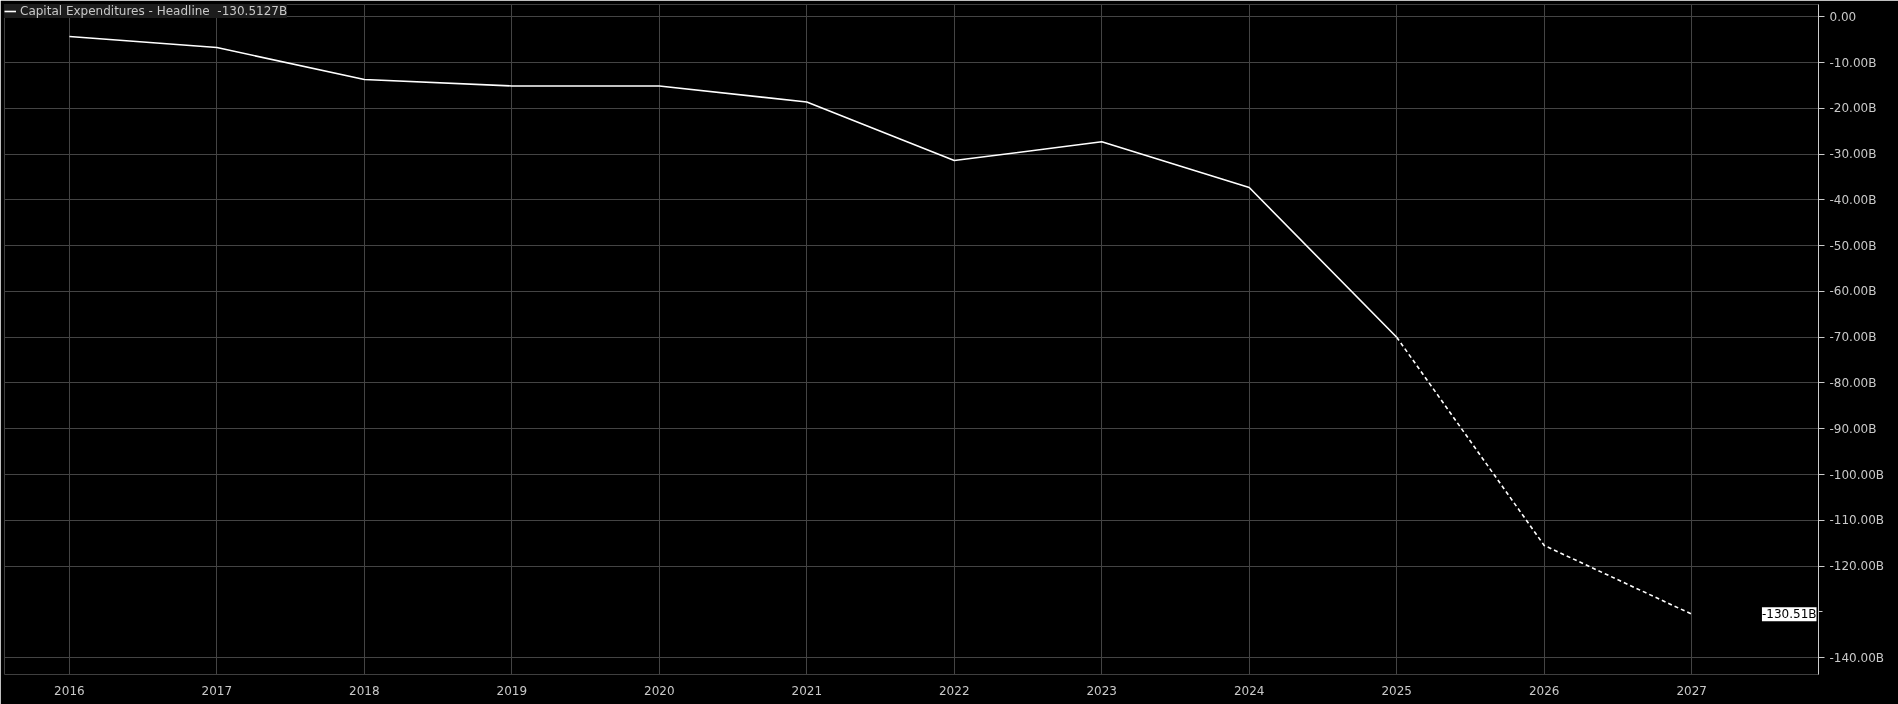 The height and width of the screenshot is (704, 1898). What do you see at coordinates (217, 690) in the screenshot?
I see `x-tick-label: 2017` at bounding box center [217, 690].